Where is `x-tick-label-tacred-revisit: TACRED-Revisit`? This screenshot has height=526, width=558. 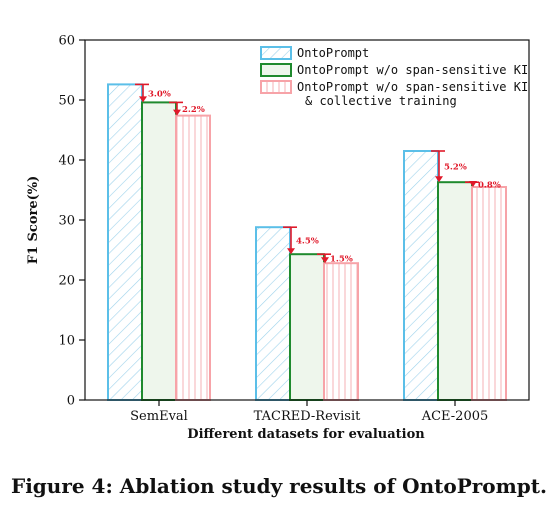
x-tick-label-tacred-revisit: TACRED-Revisit is located at coordinates (307, 416).